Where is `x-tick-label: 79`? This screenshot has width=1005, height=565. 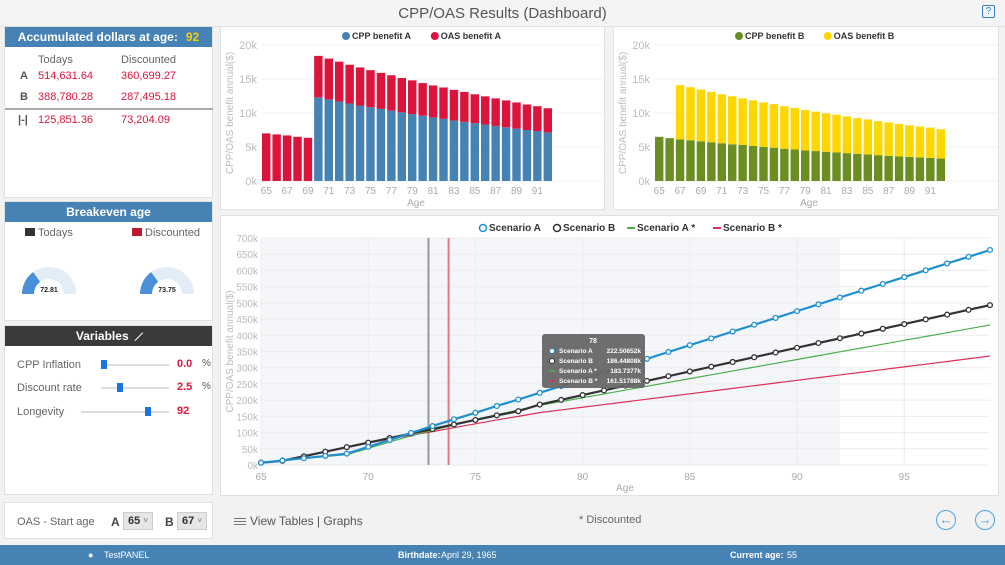
x-tick-label: 79 is located at coordinates (413, 191).